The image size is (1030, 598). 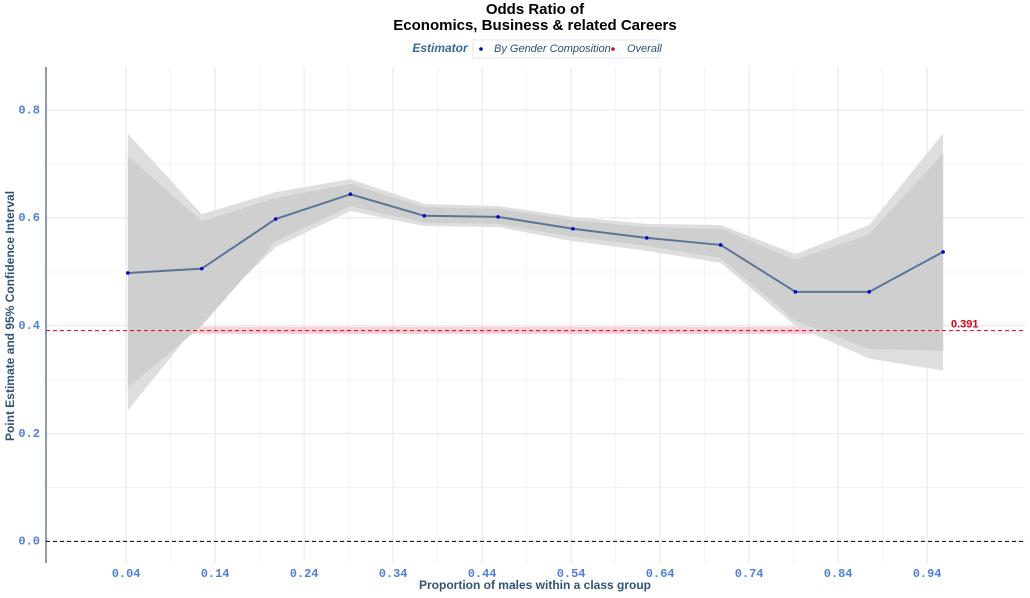 I want to click on overall-label: 0.391, so click(x=965, y=325).